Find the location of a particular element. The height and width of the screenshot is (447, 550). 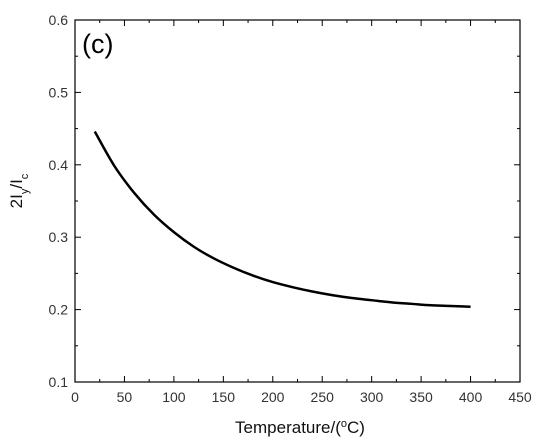

x-tick-label: 300 is located at coordinates (372, 397).